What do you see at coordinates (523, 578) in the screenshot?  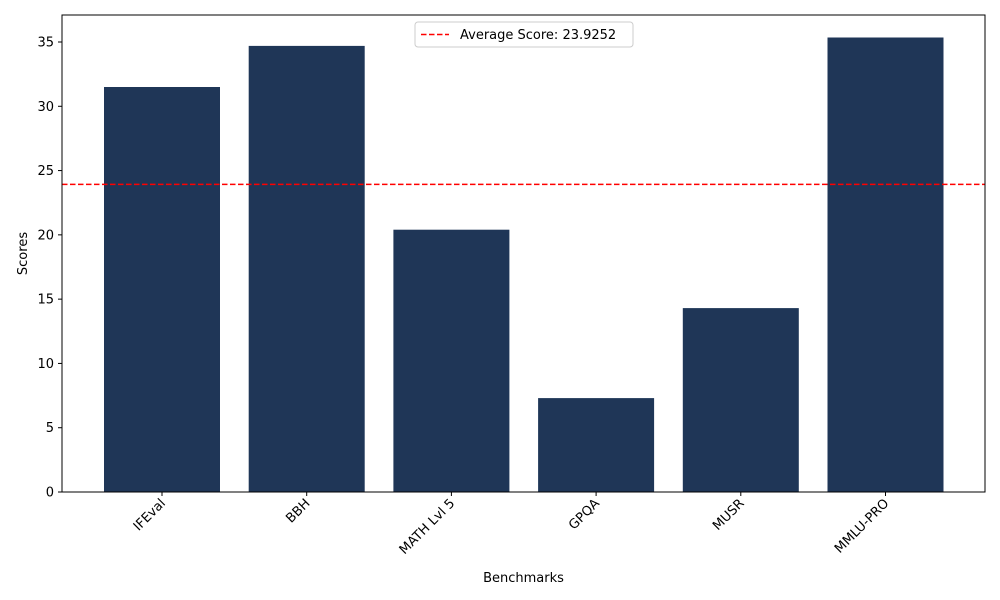 I see `x-axis-label: Benchmarks` at bounding box center [523, 578].